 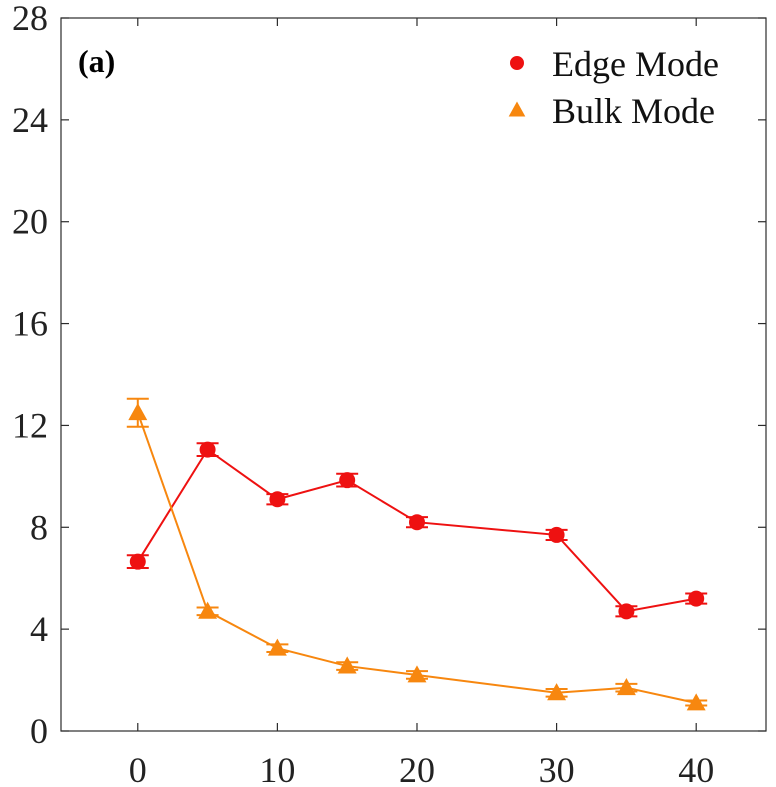 I want to click on y-tick-label: 4, so click(x=39, y=629).